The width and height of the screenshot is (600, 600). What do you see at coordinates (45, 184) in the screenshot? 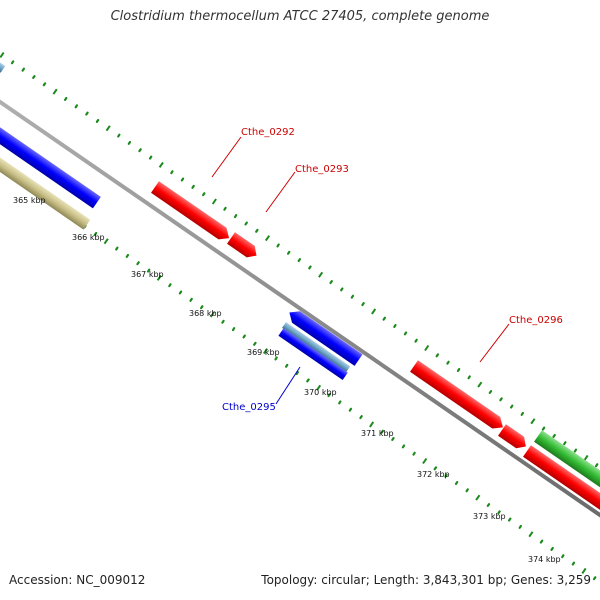
I see `tan-feature-left` at bounding box center [45, 184].